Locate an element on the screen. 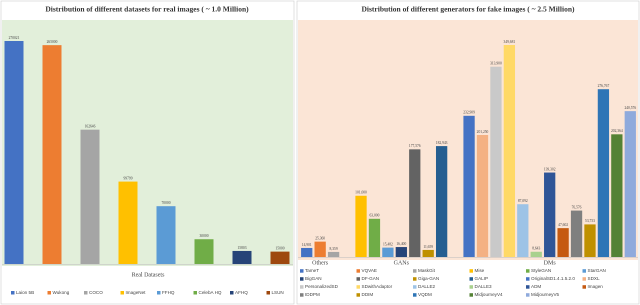 Image resolution: width=640 pixels, height=305 pixels. legend-label: StyleGAN is located at coordinates (541, 270).